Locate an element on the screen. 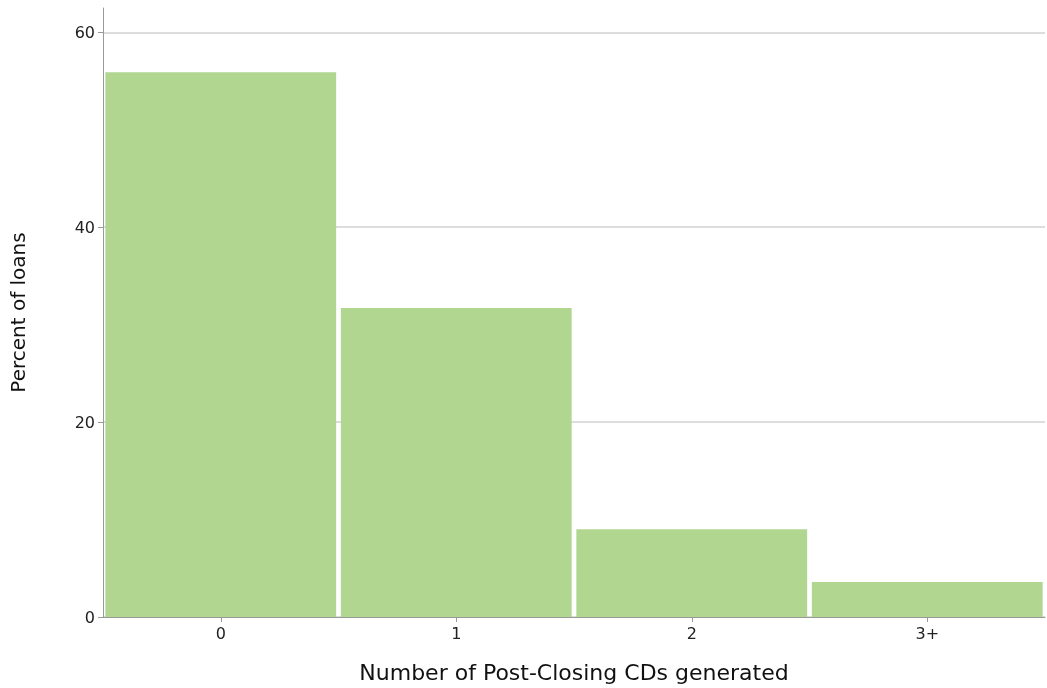  x-tick-label: 3+ is located at coordinates (927, 633).